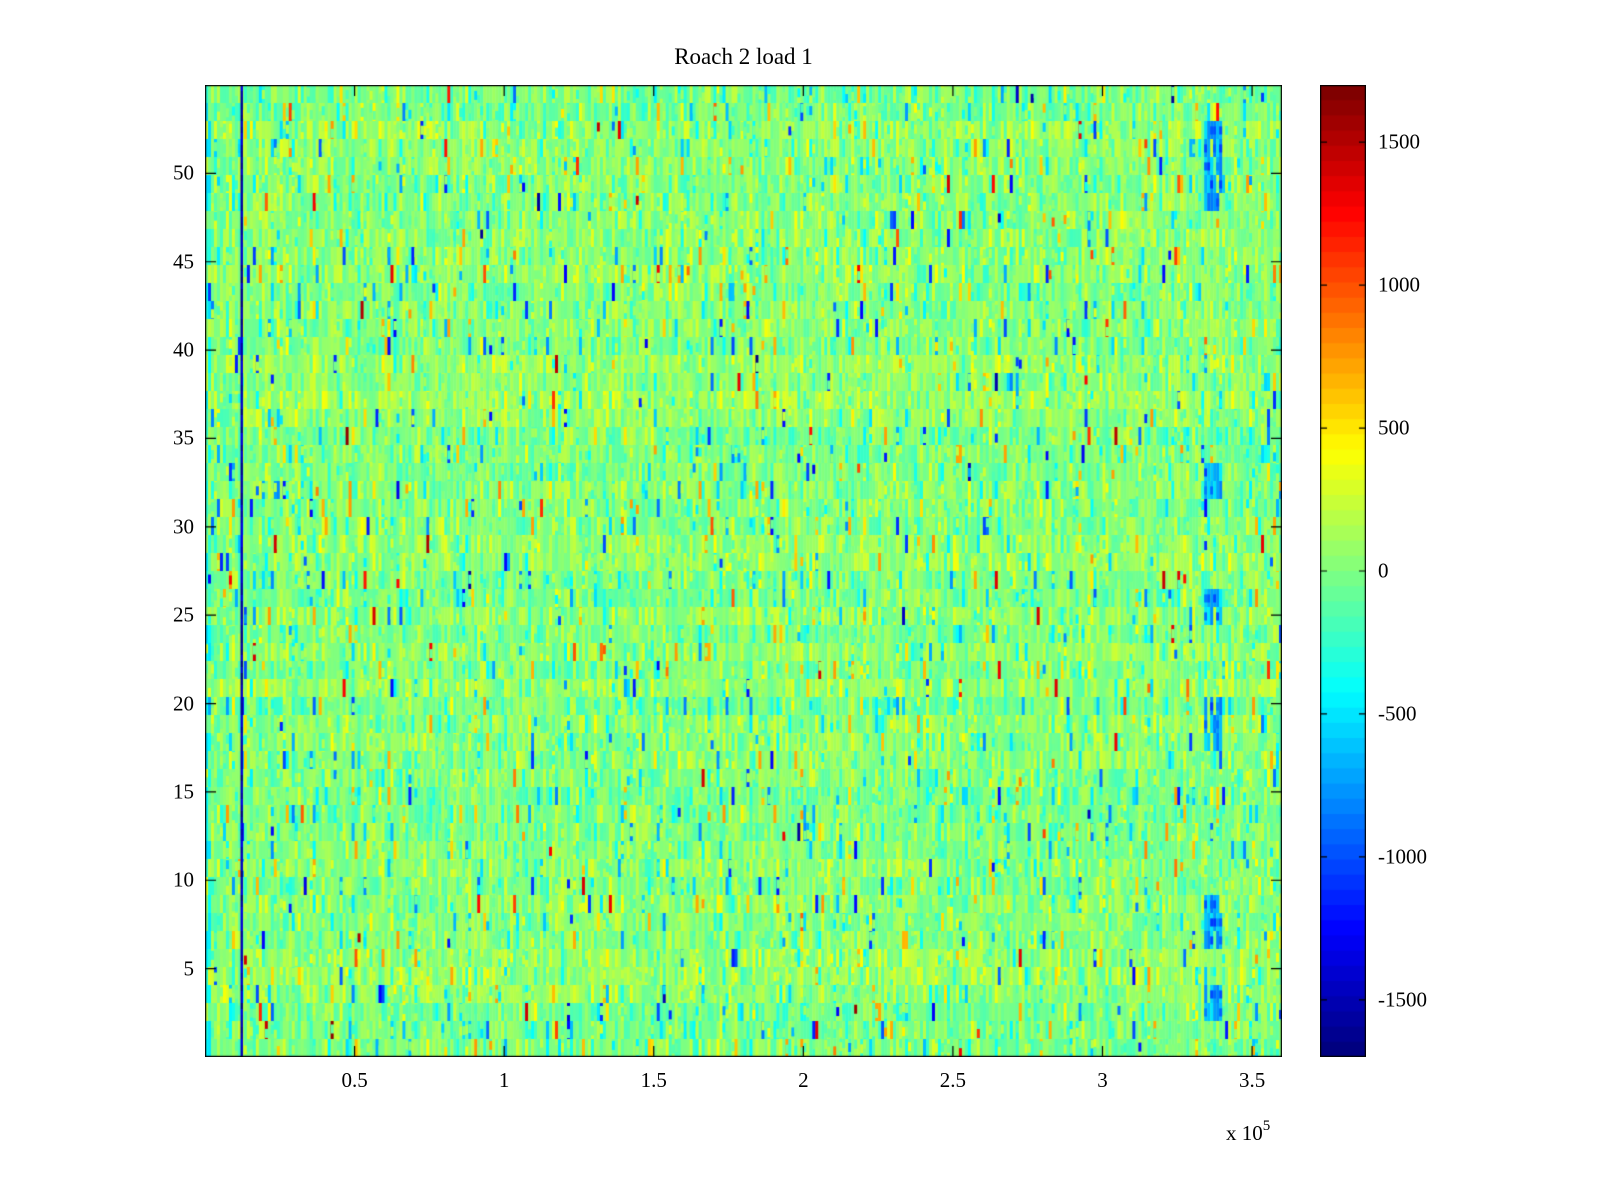 This screenshot has width=1600, height=1200. Describe the element at coordinates (1399, 284) in the screenshot. I see `colorbar-tick-label: 1000` at that location.